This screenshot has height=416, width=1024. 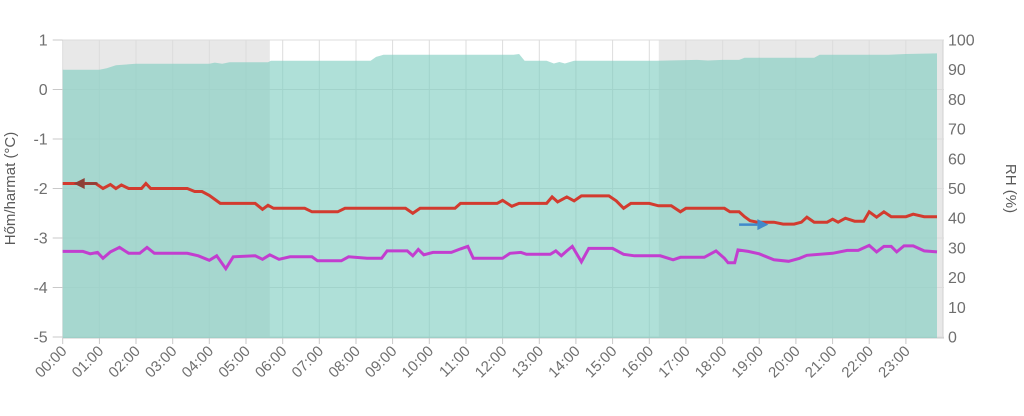 What do you see at coordinates (857, 362) in the screenshot?
I see `x-tick-label: 22:00` at bounding box center [857, 362].